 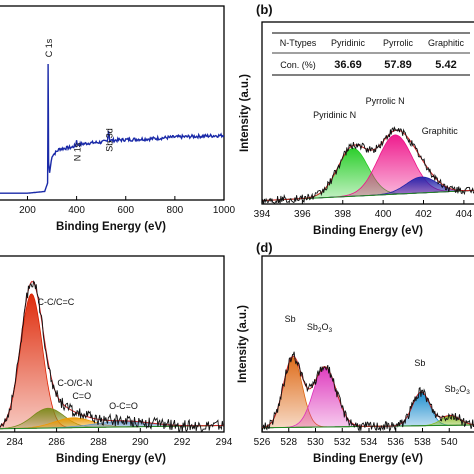 What do you see at coordinates (290, 319) in the screenshot?
I see `annotation-0: Sb` at bounding box center [290, 319].